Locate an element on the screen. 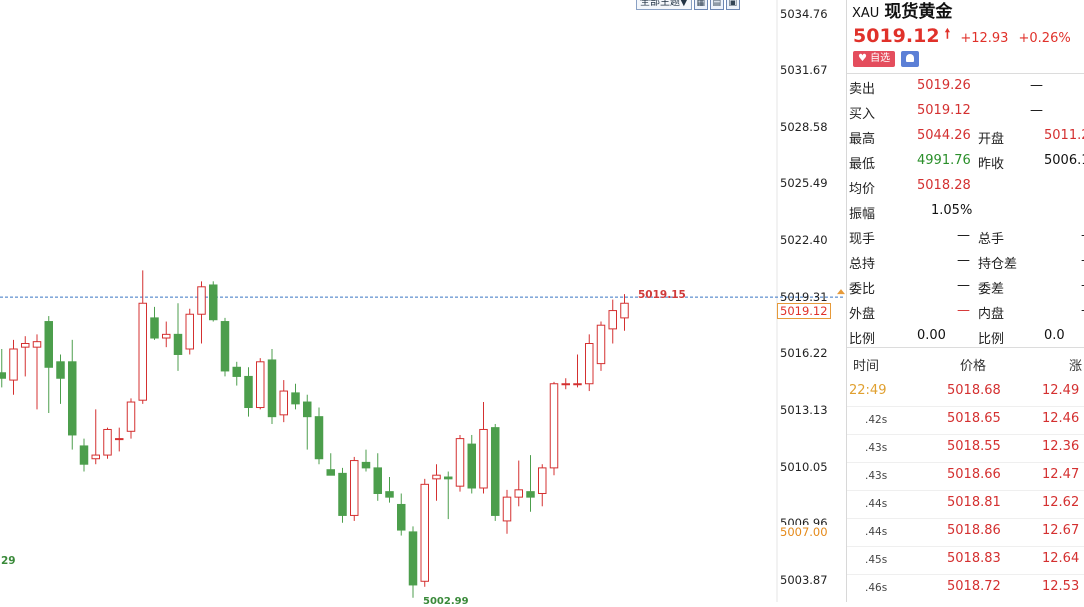 Image resolution: width=1084 pixels, height=607 pixels. tick-price: 5018.66 is located at coordinates (974, 474).